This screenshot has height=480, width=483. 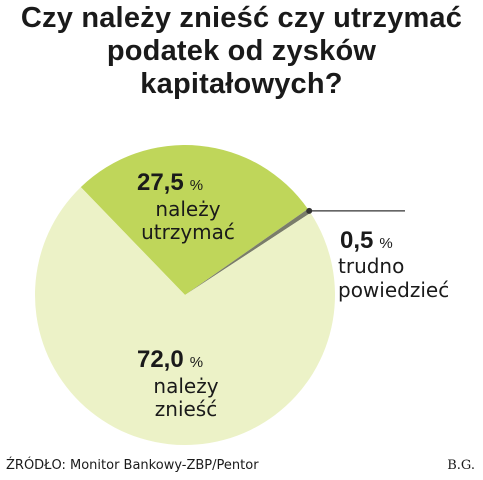 I want to click on slice-label-line-0-1: utrzymać, so click(x=188, y=232).